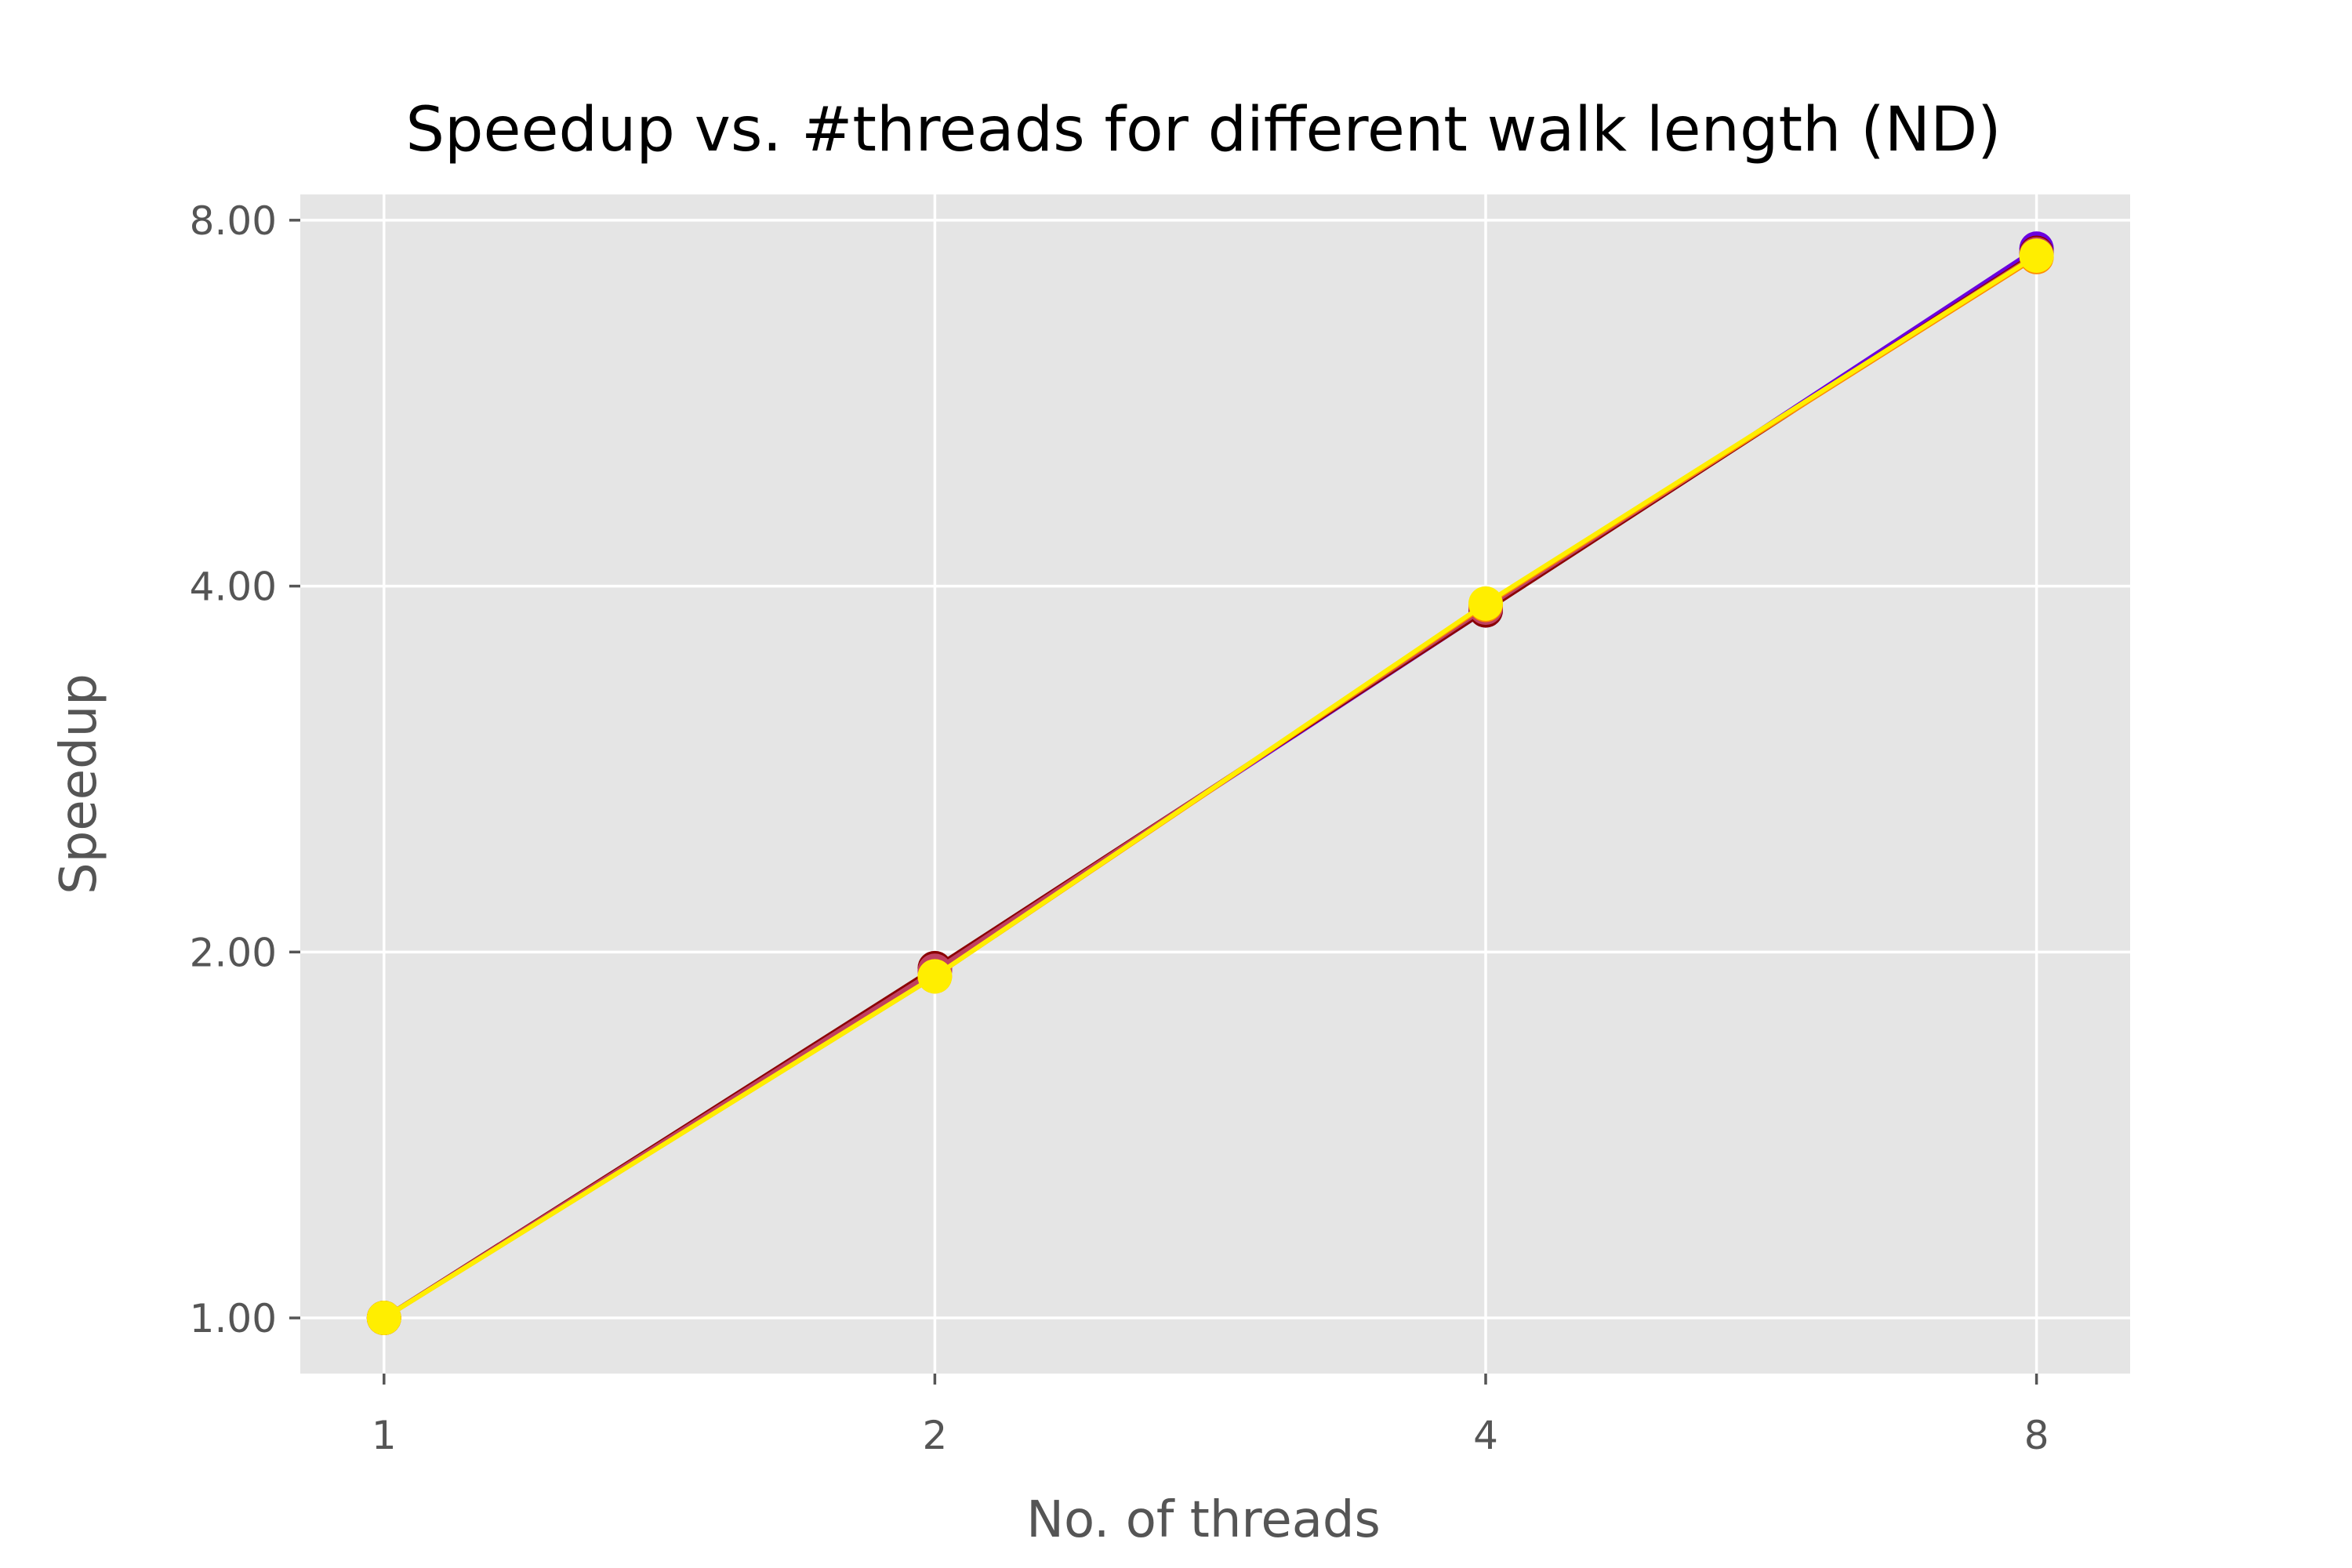  What do you see at coordinates (233, 221) in the screenshot?
I see `y-tick-label: 8.00` at bounding box center [233, 221].